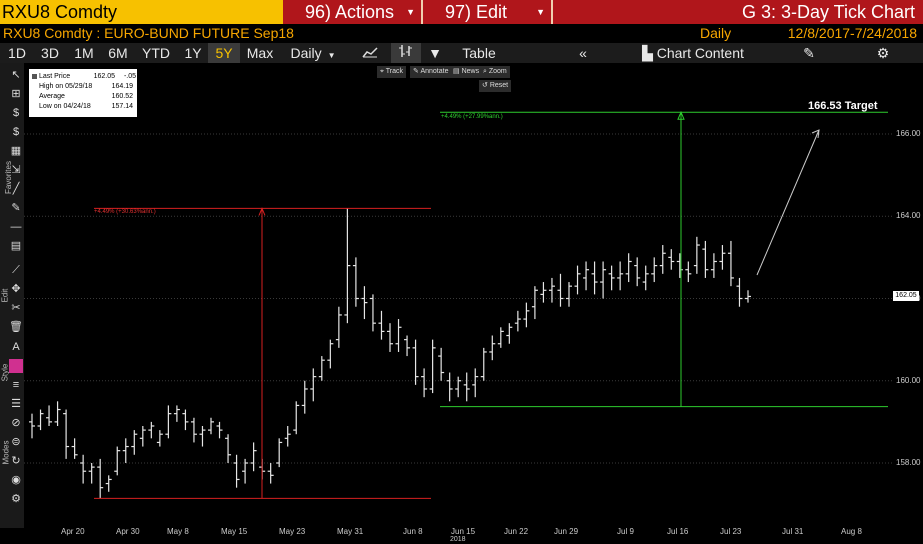 The height and width of the screenshot is (544, 923). Describe the element at coordinates (16, 75) in the screenshot. I see `cursor-icon: ↖` at that location.